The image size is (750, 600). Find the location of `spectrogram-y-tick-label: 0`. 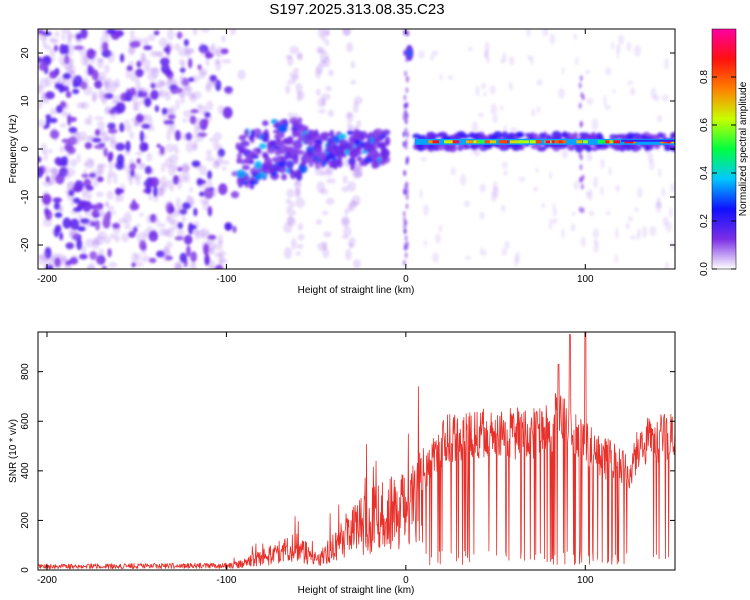

spectrogram-y-tick-label: 0 is located at coordinates (25, 149).